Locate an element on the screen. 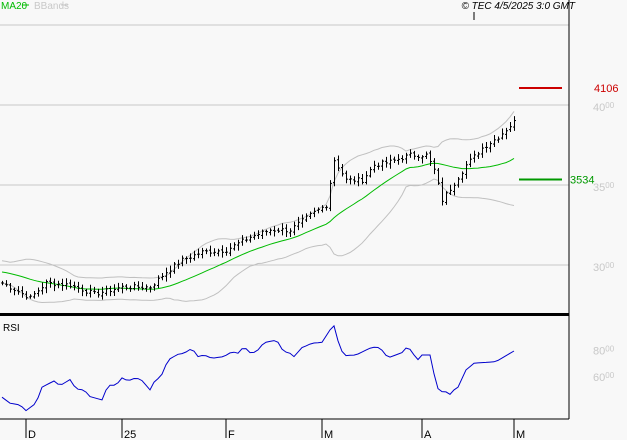 The height and width of the screenshot is (440, 627). legend-bbands: BBands is located at coordinates (51, 6).